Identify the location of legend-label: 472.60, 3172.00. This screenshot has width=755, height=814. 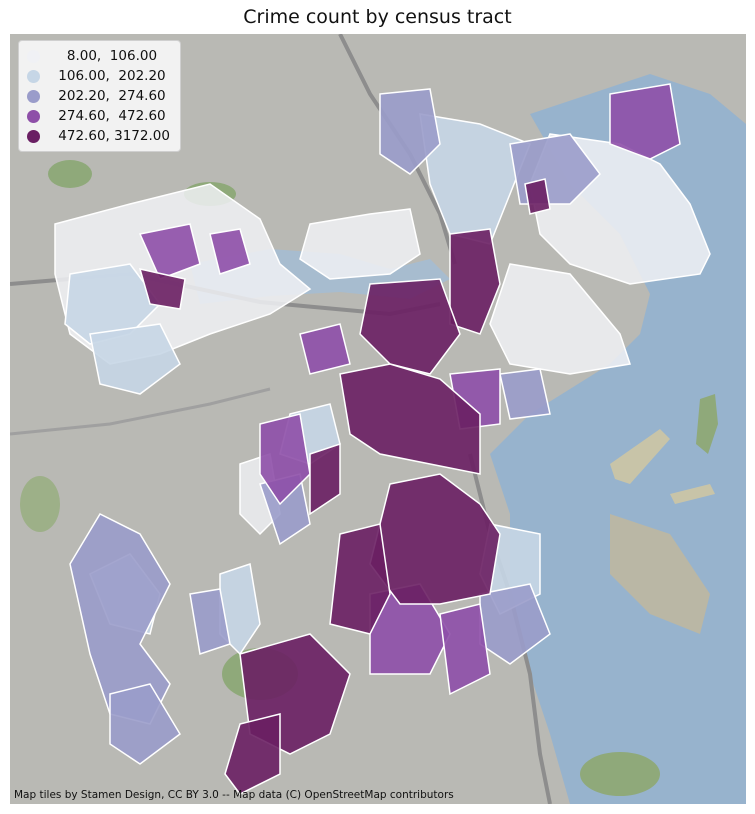
(112, 136).